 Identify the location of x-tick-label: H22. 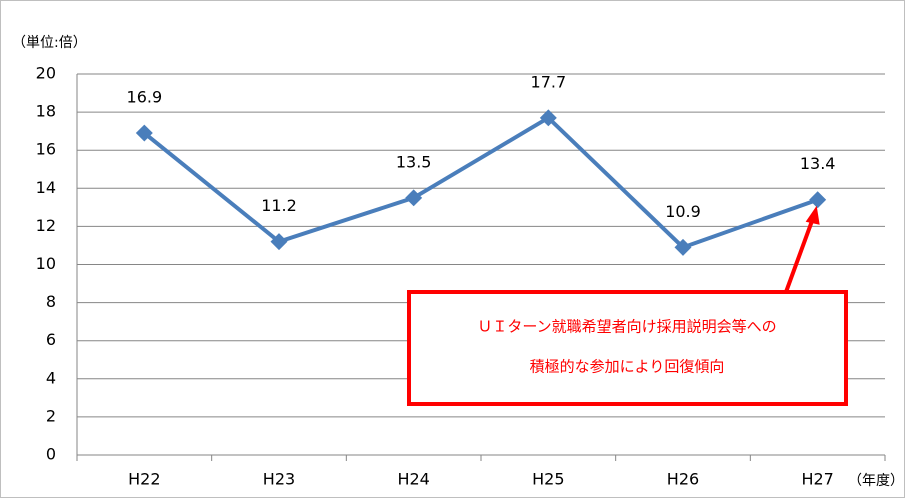
(144, 479).